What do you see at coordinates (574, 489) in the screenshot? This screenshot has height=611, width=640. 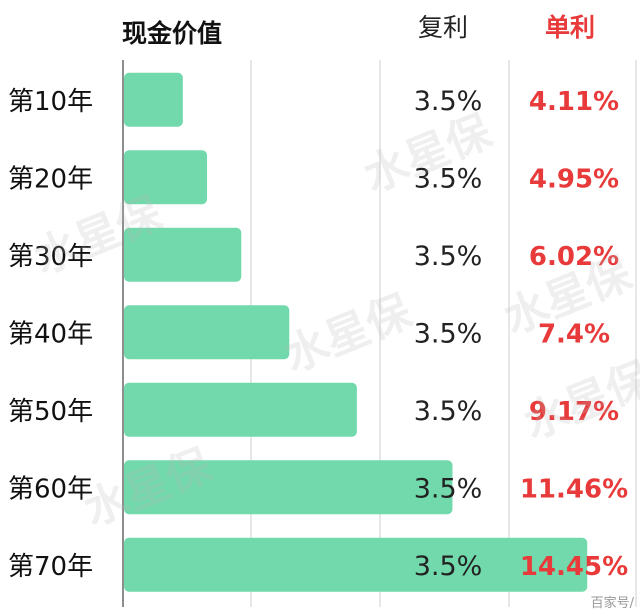 I see `simple-rate-label: 11.46%` at bounding box center [574, 489].